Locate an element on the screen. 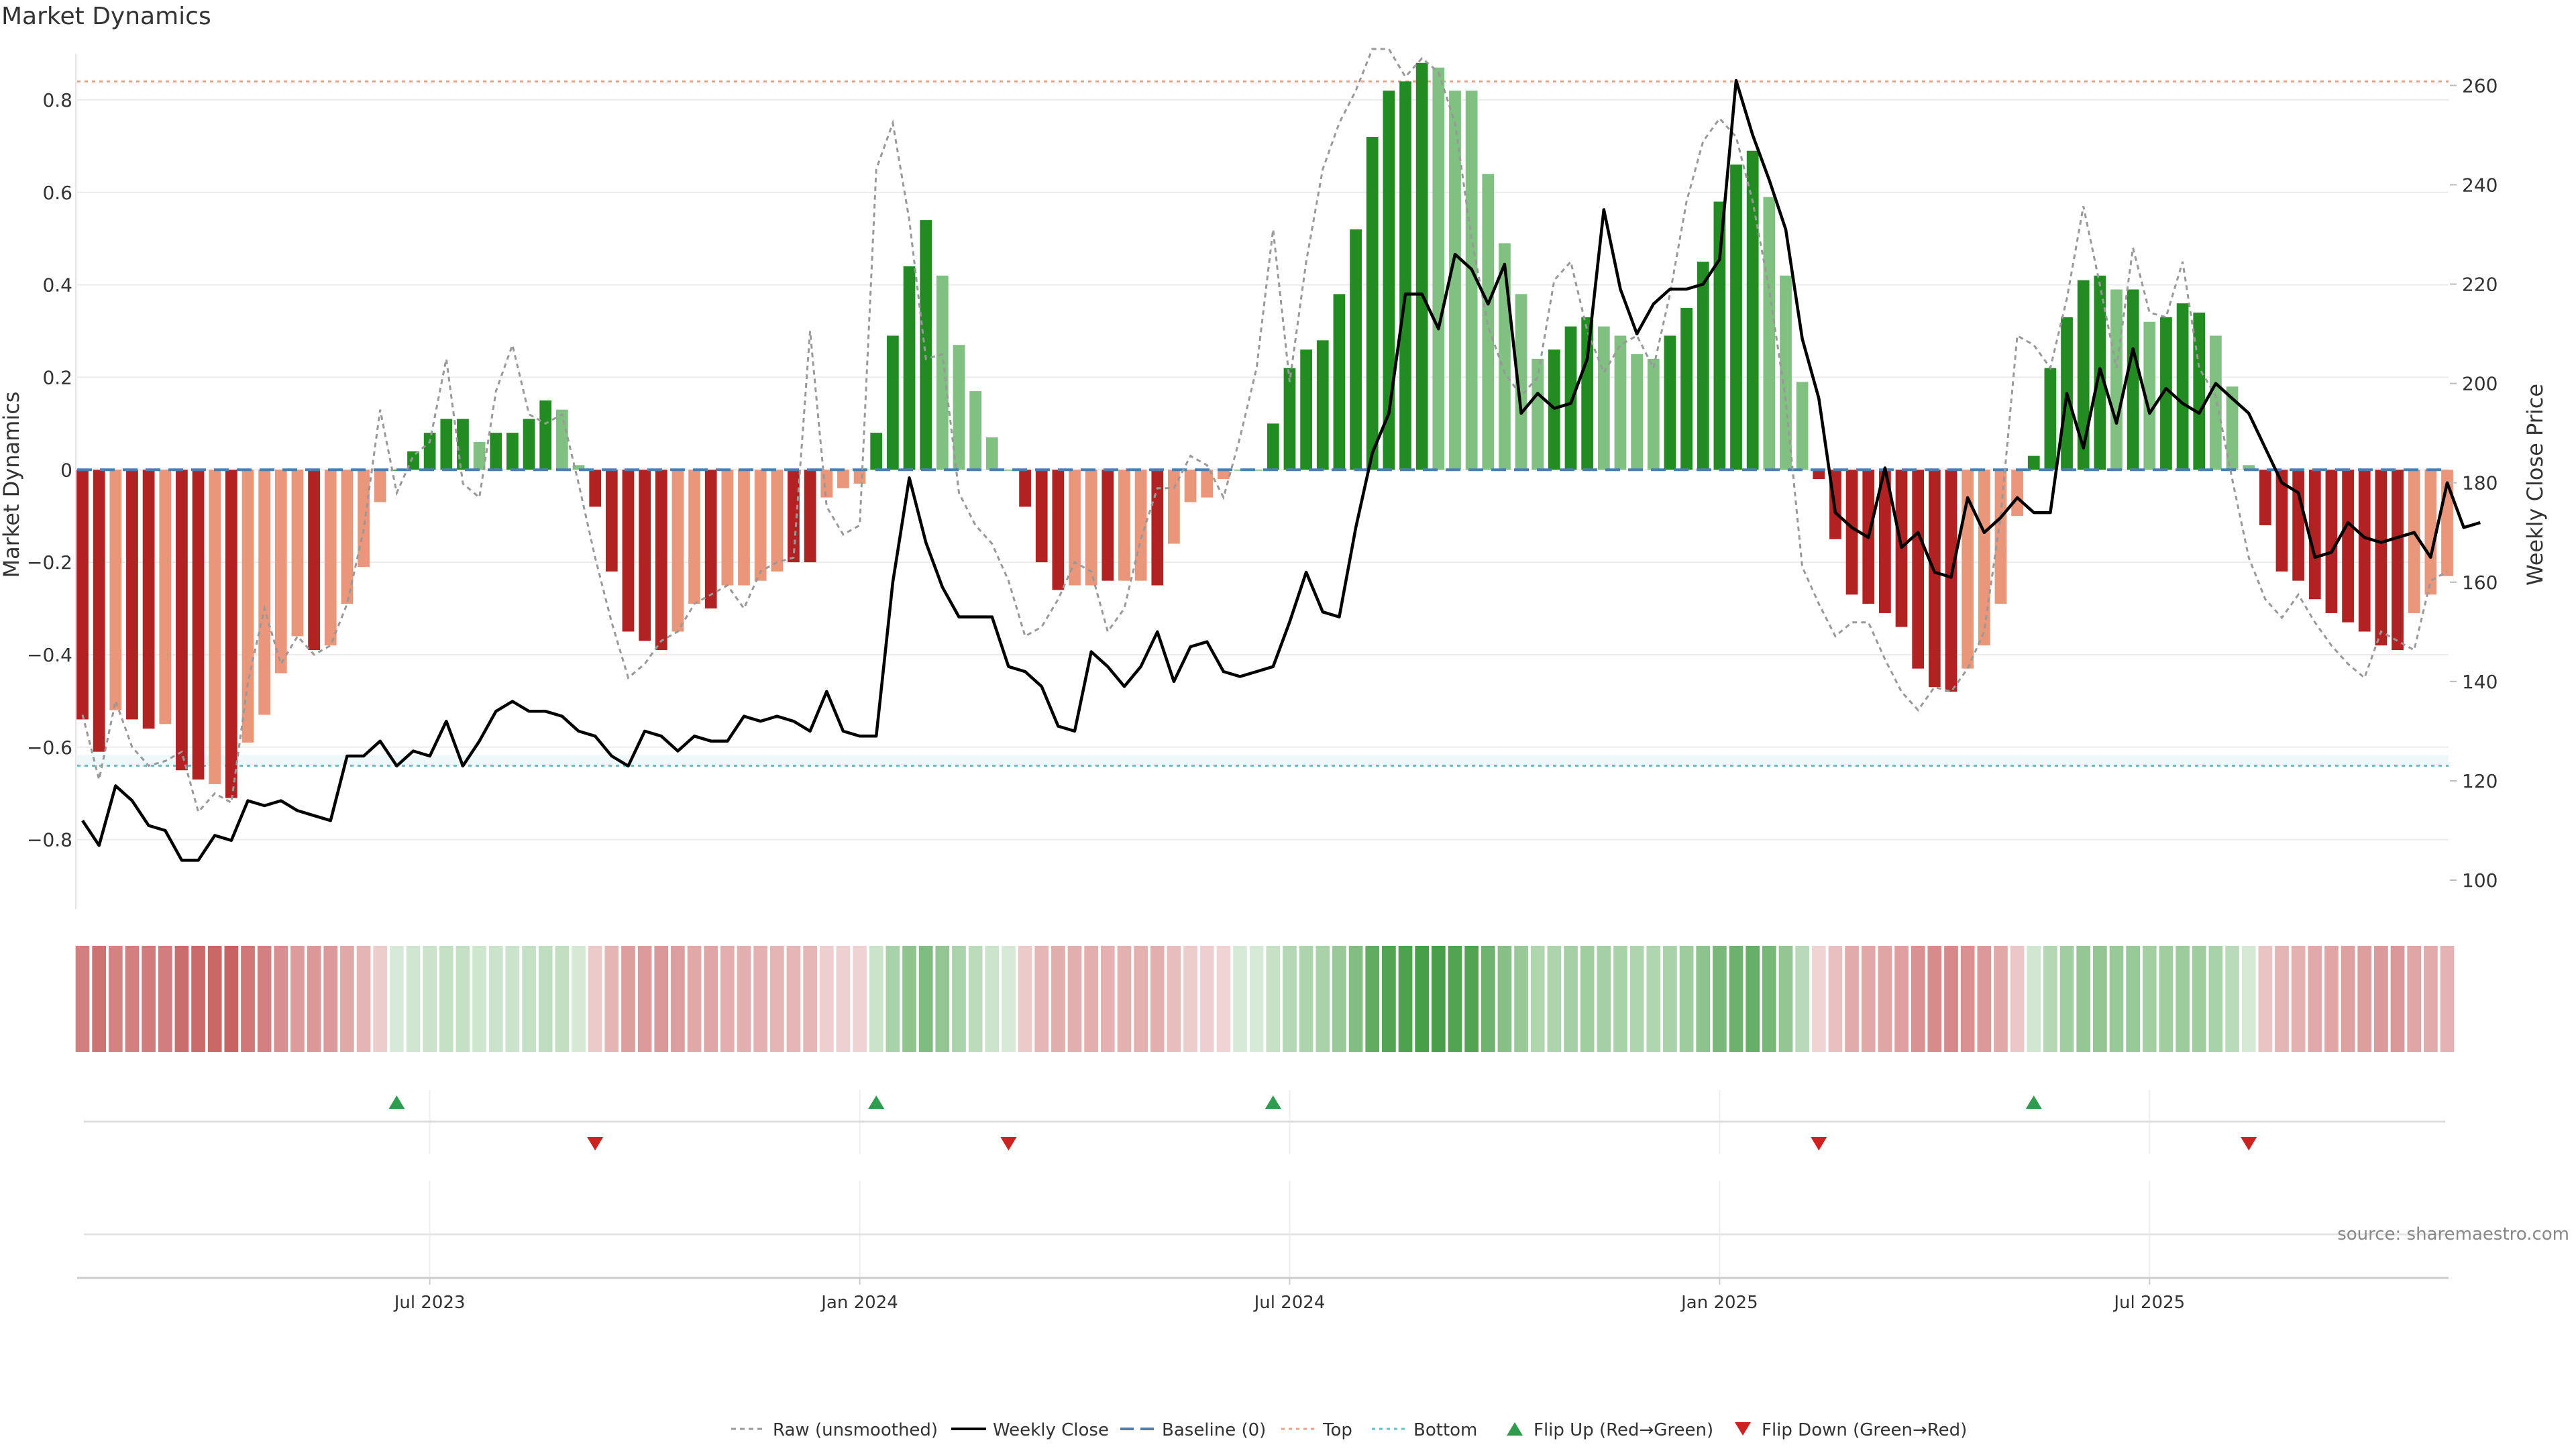 The height and width of the screenshot is (1449, 2576). legend-item-raw: Raw (unsmoothed) is located at coordinates (834, 1430).